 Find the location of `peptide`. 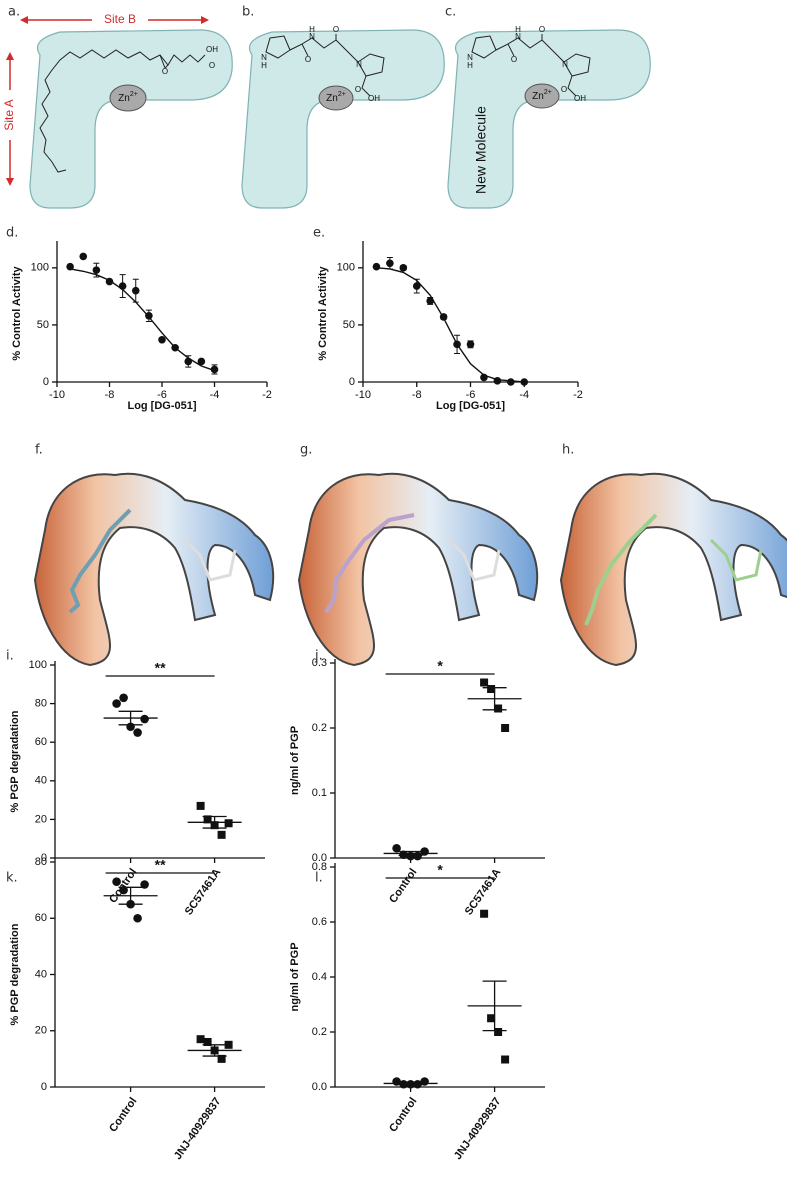

peptide is located at coordinates (474, 560).